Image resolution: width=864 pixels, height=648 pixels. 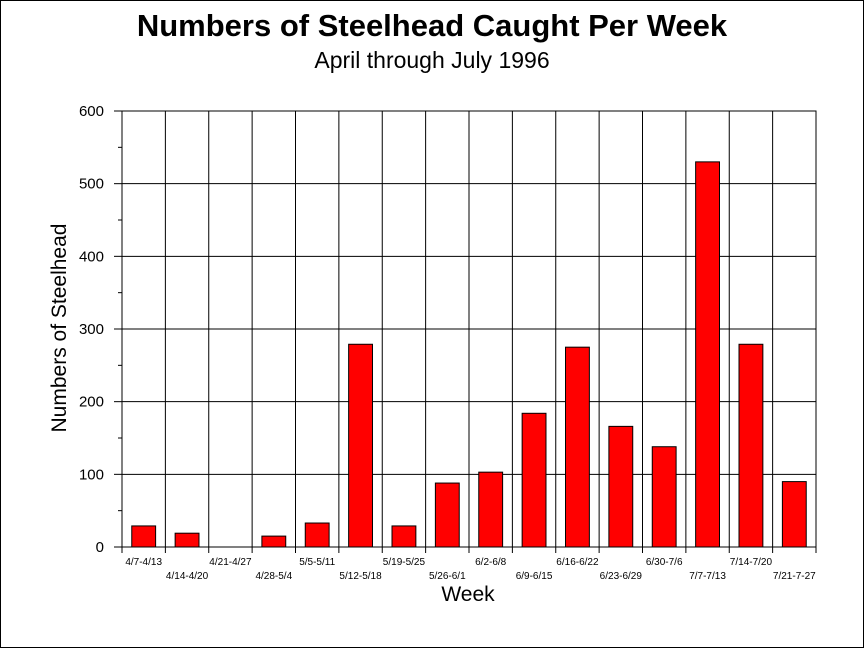 I want to click on x-tick-label: 5/26-6/1, so click(x=447, y=576).